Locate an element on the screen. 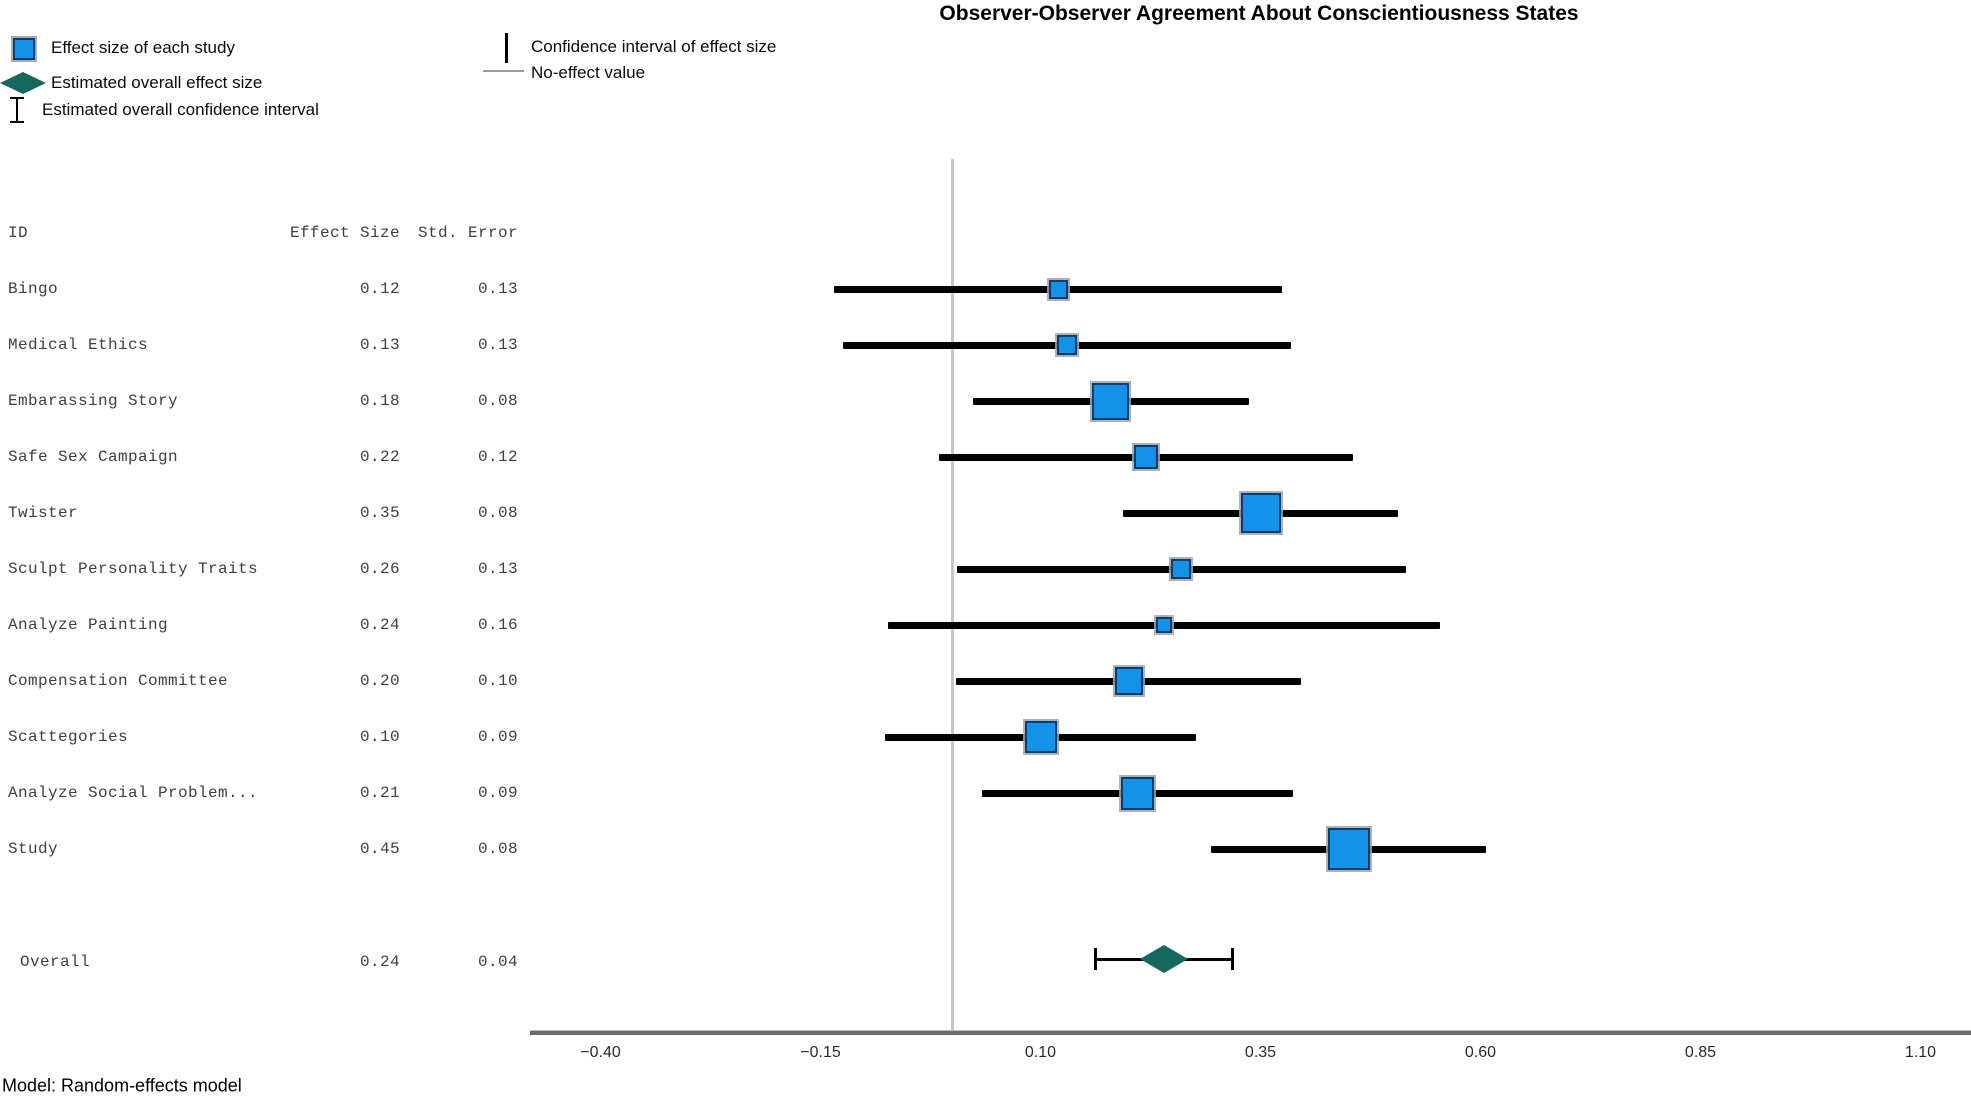 This screenshot has height=1099, width=1971. overall-diamond-icon is located at coordinates (23, 83).